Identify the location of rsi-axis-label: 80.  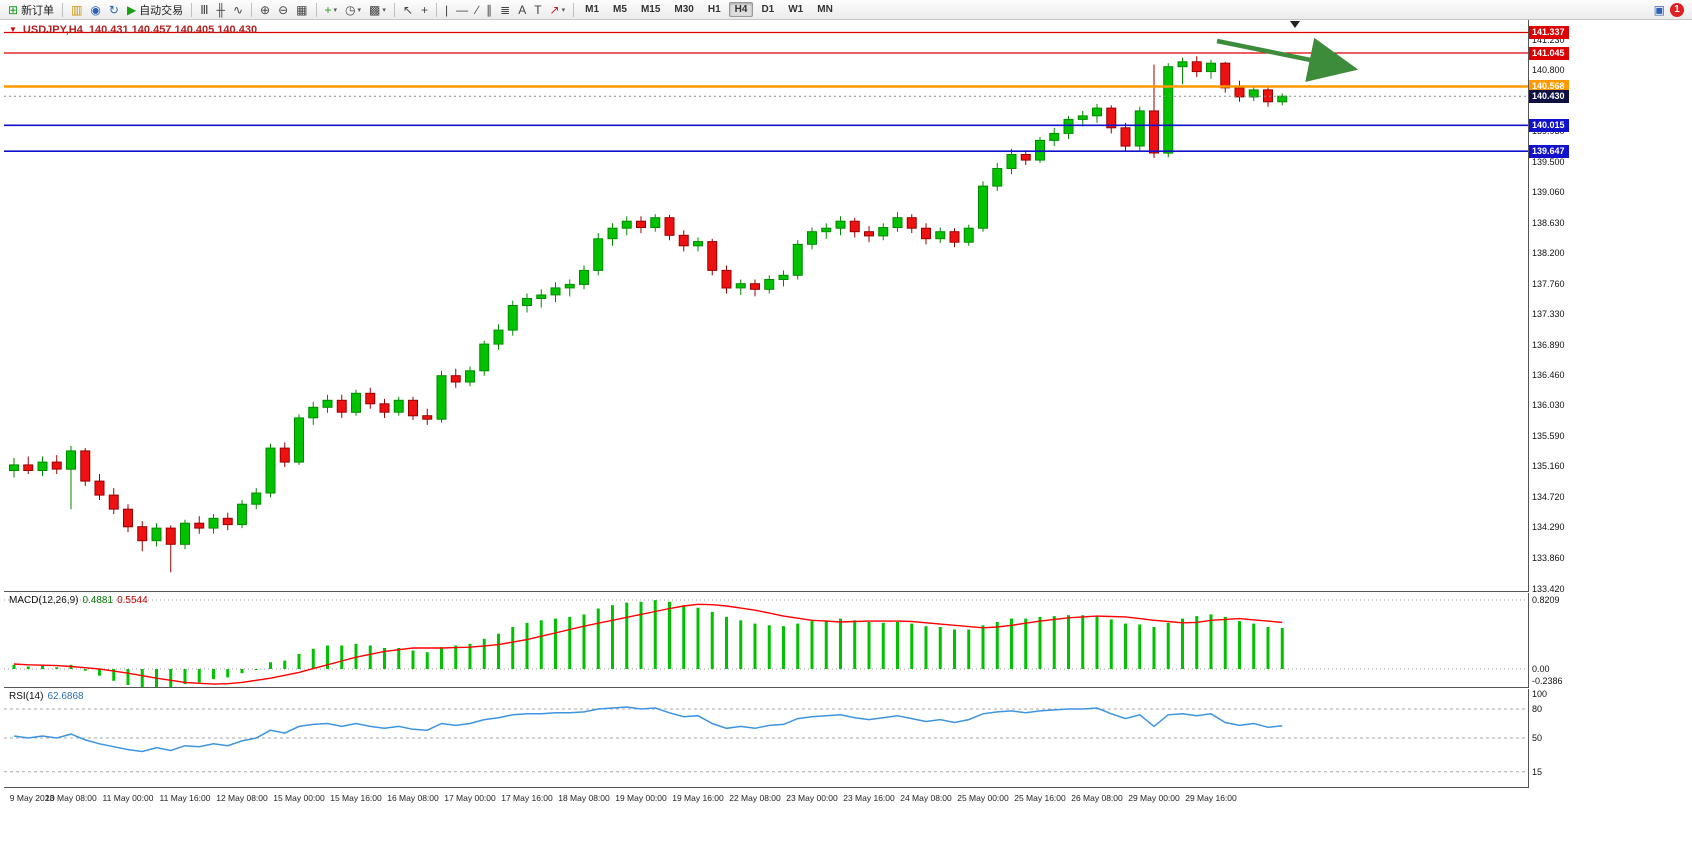
(1537, 709).